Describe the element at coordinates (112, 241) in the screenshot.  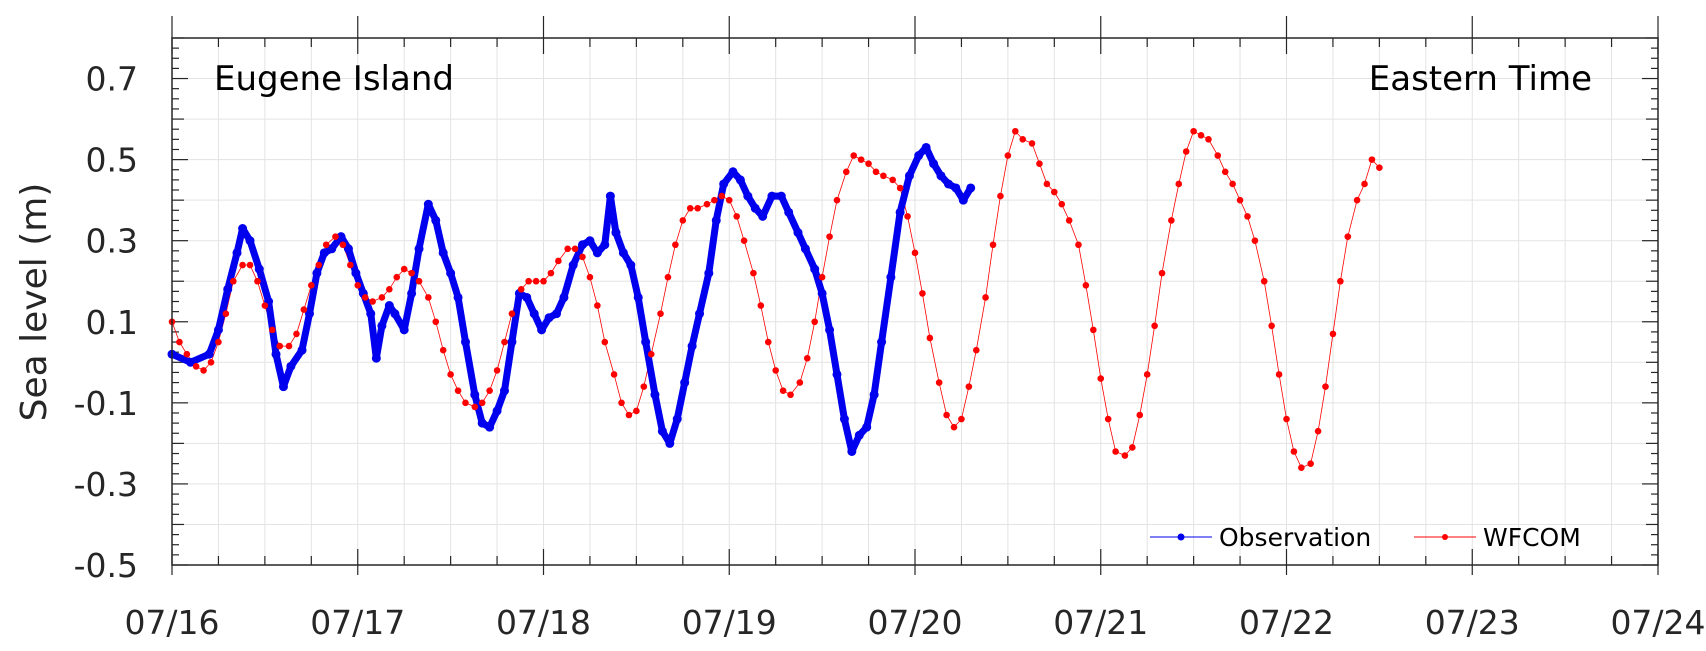
I see `y-tick-label: 0.3` at that location.